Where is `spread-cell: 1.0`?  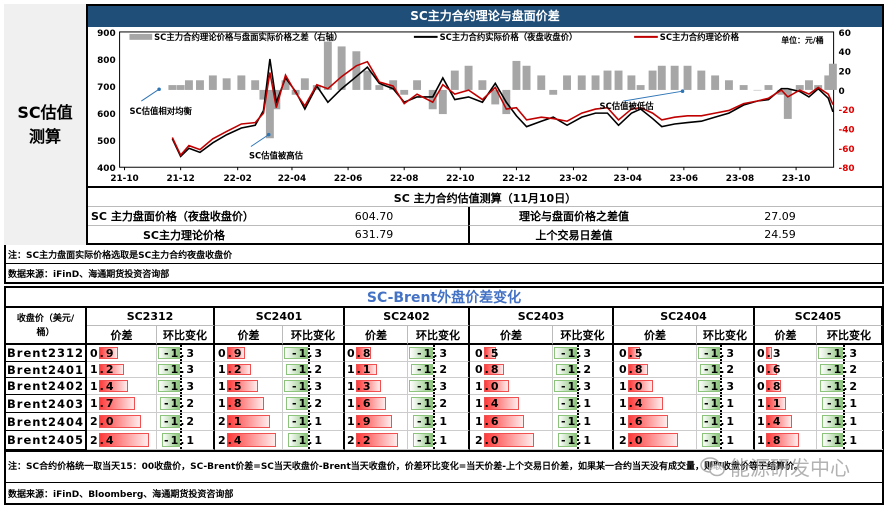
spread-cell: 1.0 is located at coordinates (655, 386).